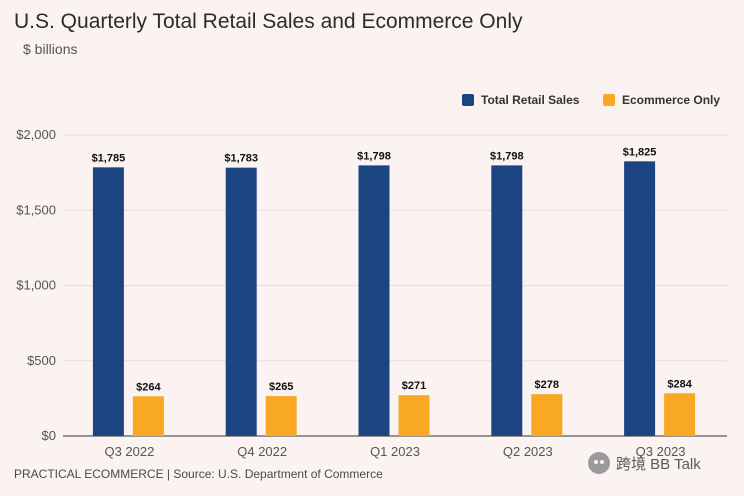 The height and width of the screenshot is (496, 744). I want to click on watermark: 跨境 BB Talk, so click(644, 463).